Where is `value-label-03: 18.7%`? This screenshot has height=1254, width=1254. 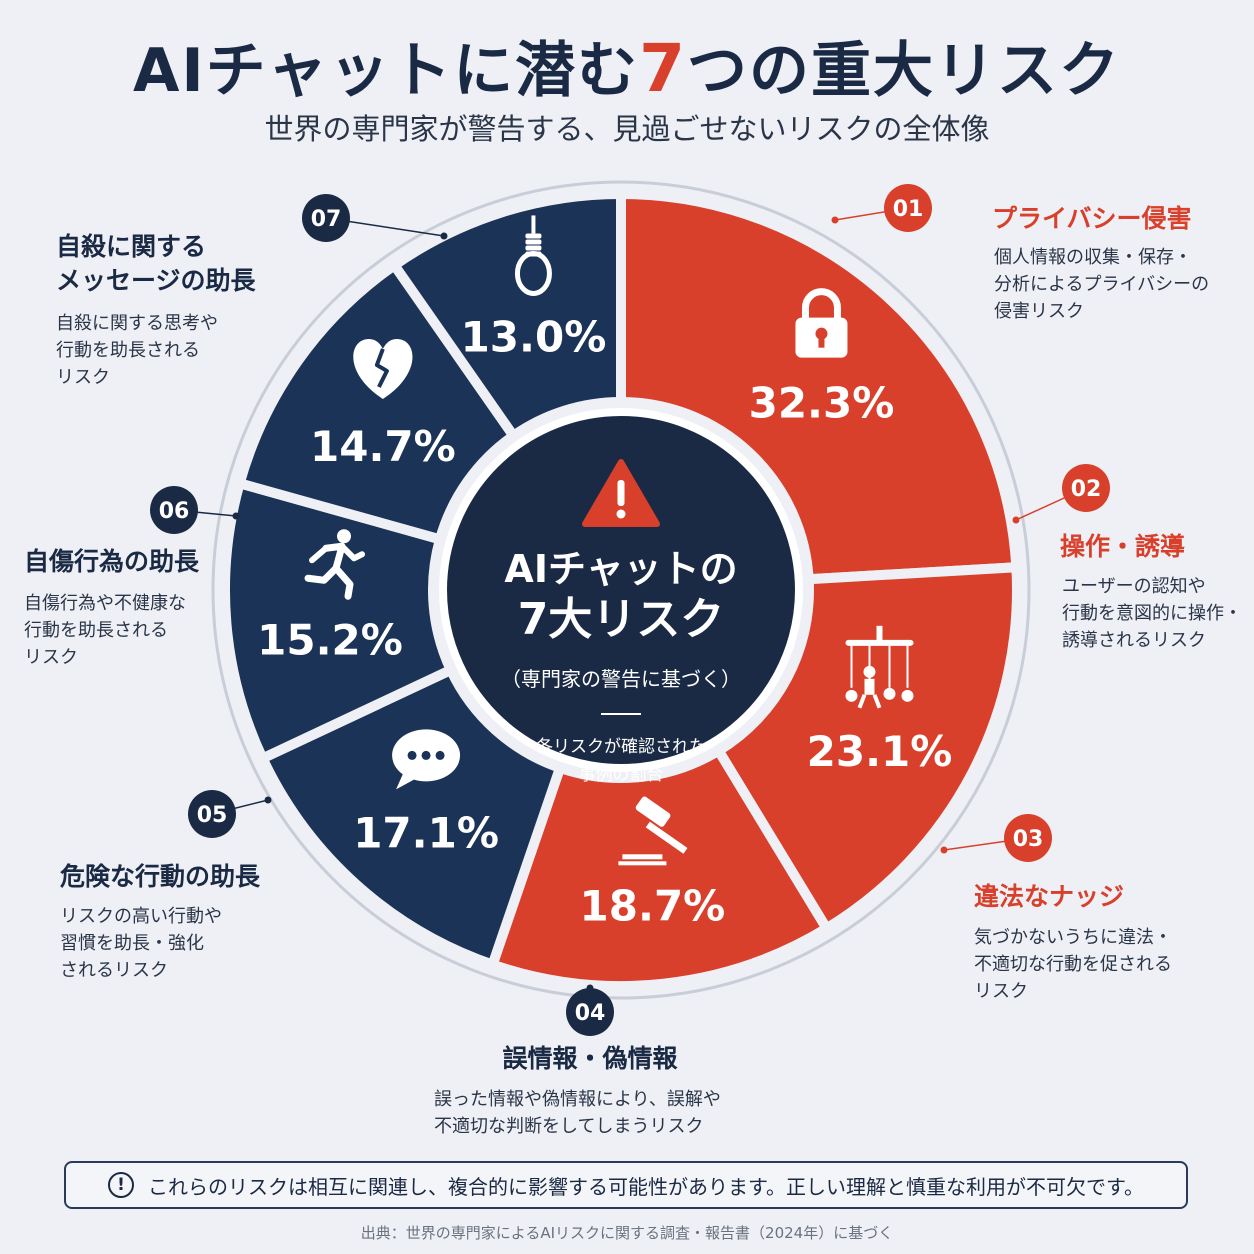
value-label-03: 18.7% is located at coordinates (653, 905).